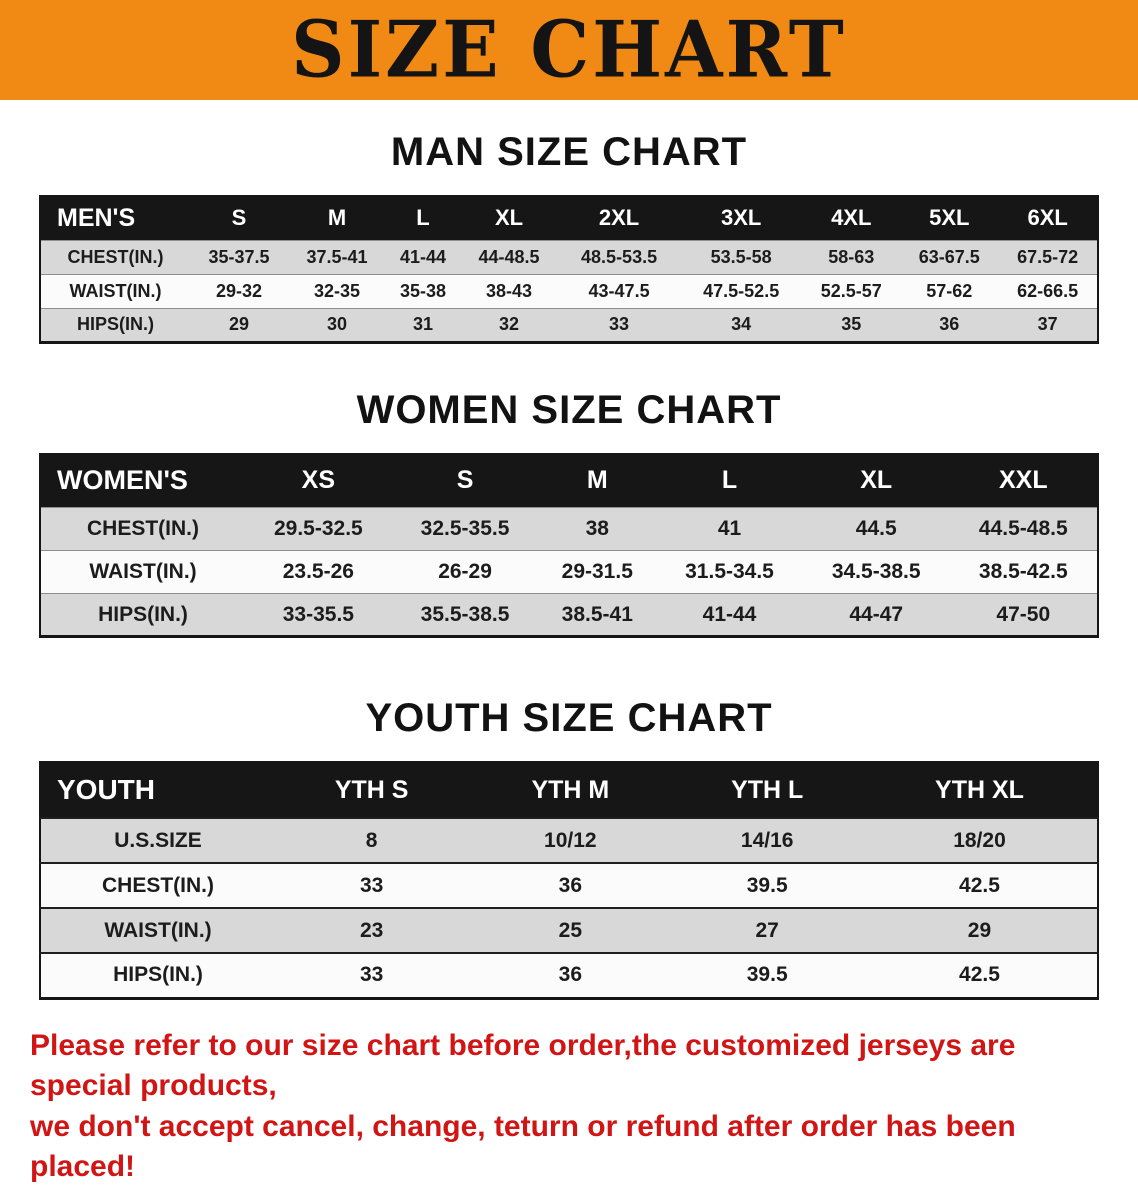 Image resolution: width=1138 pixels, height=1188 pixels. What do you see at coordinates (157, 790) in the screenshot?
I see `table-title-cell: YOUTH` at bounding box center [157, 790].